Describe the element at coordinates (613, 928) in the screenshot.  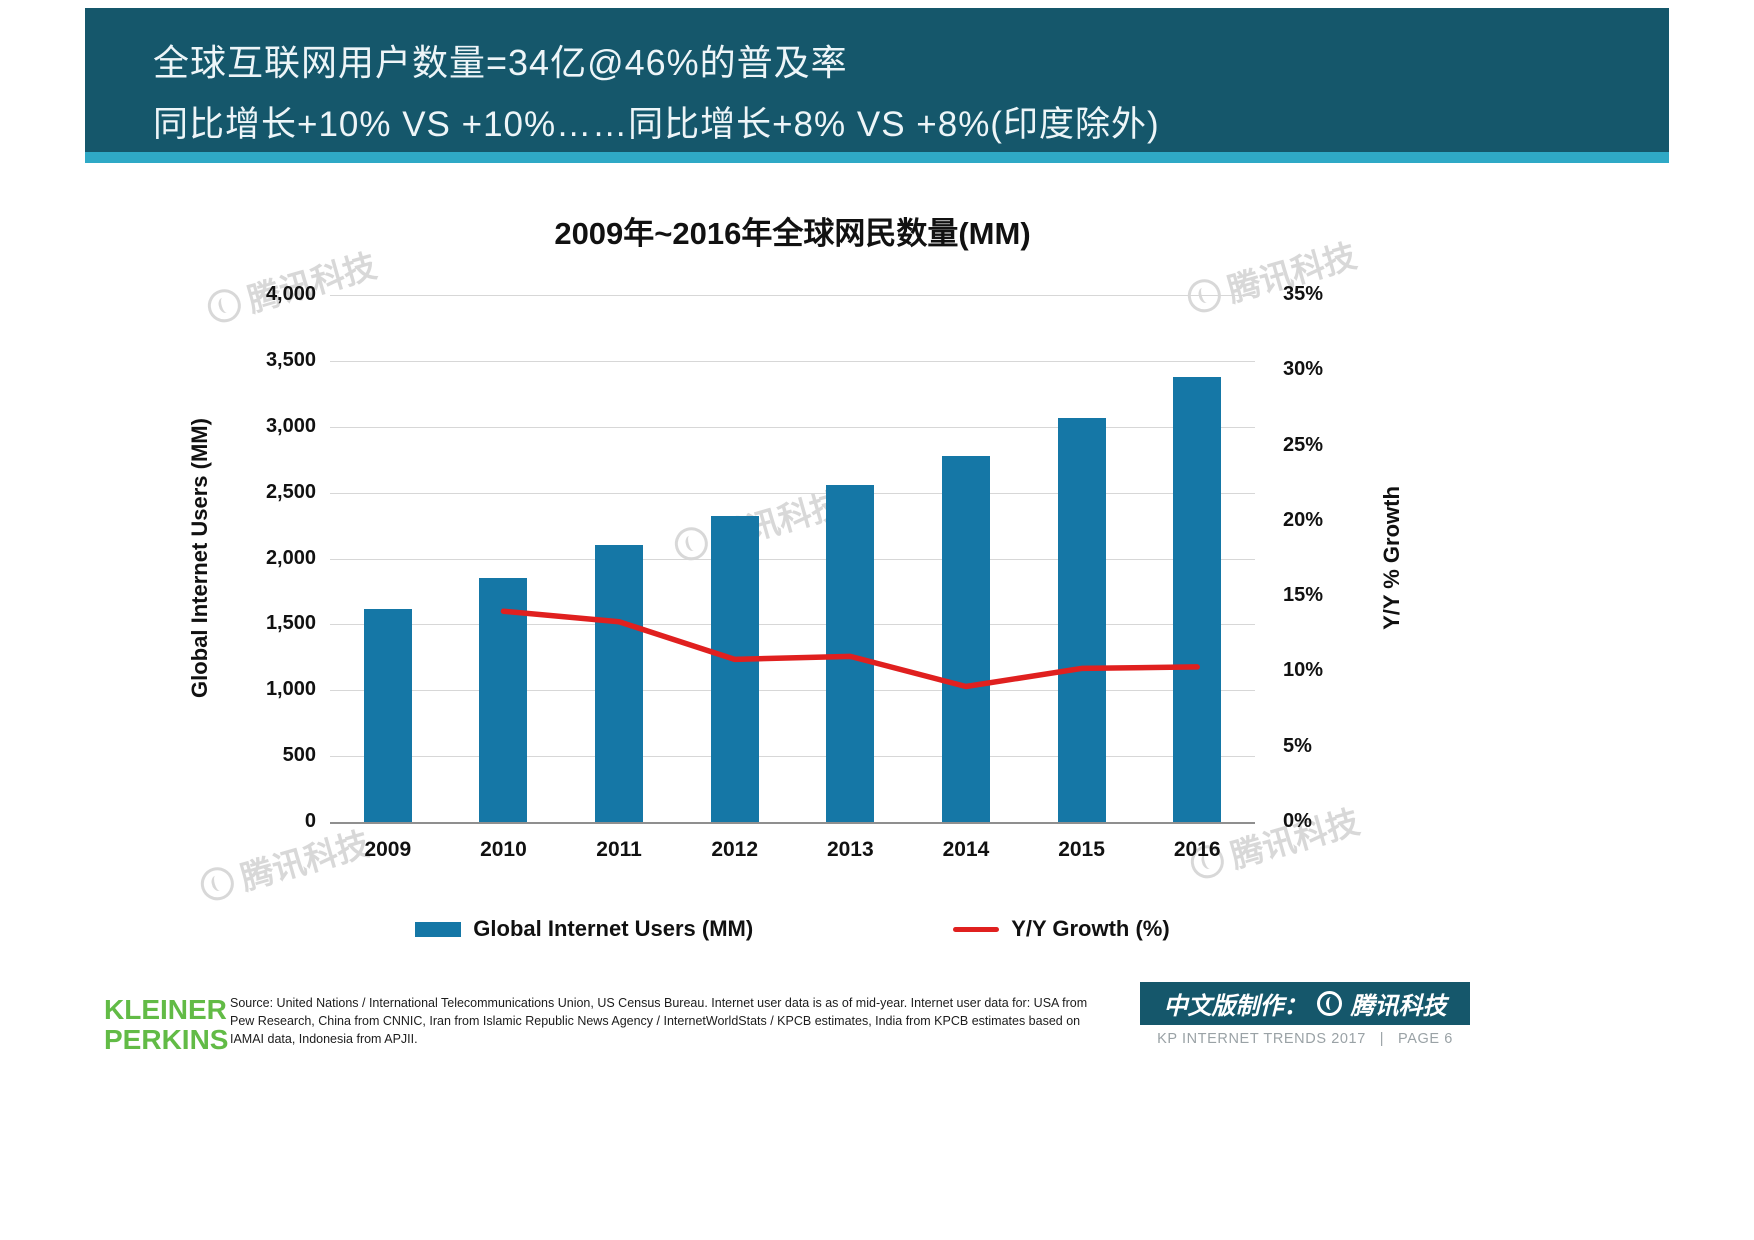
I see `legend-bar-label: Global Internet Users (MM)` at that location.